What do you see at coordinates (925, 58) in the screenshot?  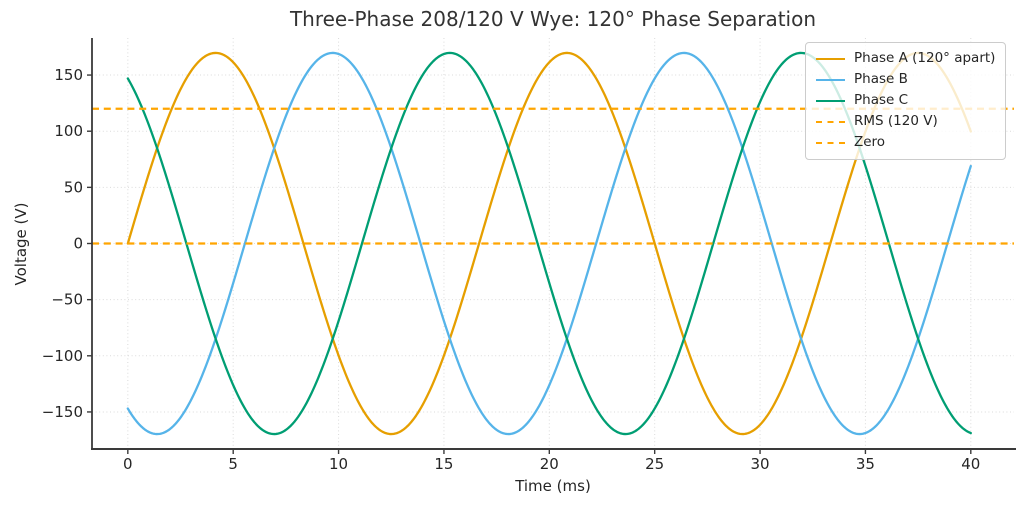 I see `legend-label: Phase A (120° apart)` at bounding box center [925, 58].